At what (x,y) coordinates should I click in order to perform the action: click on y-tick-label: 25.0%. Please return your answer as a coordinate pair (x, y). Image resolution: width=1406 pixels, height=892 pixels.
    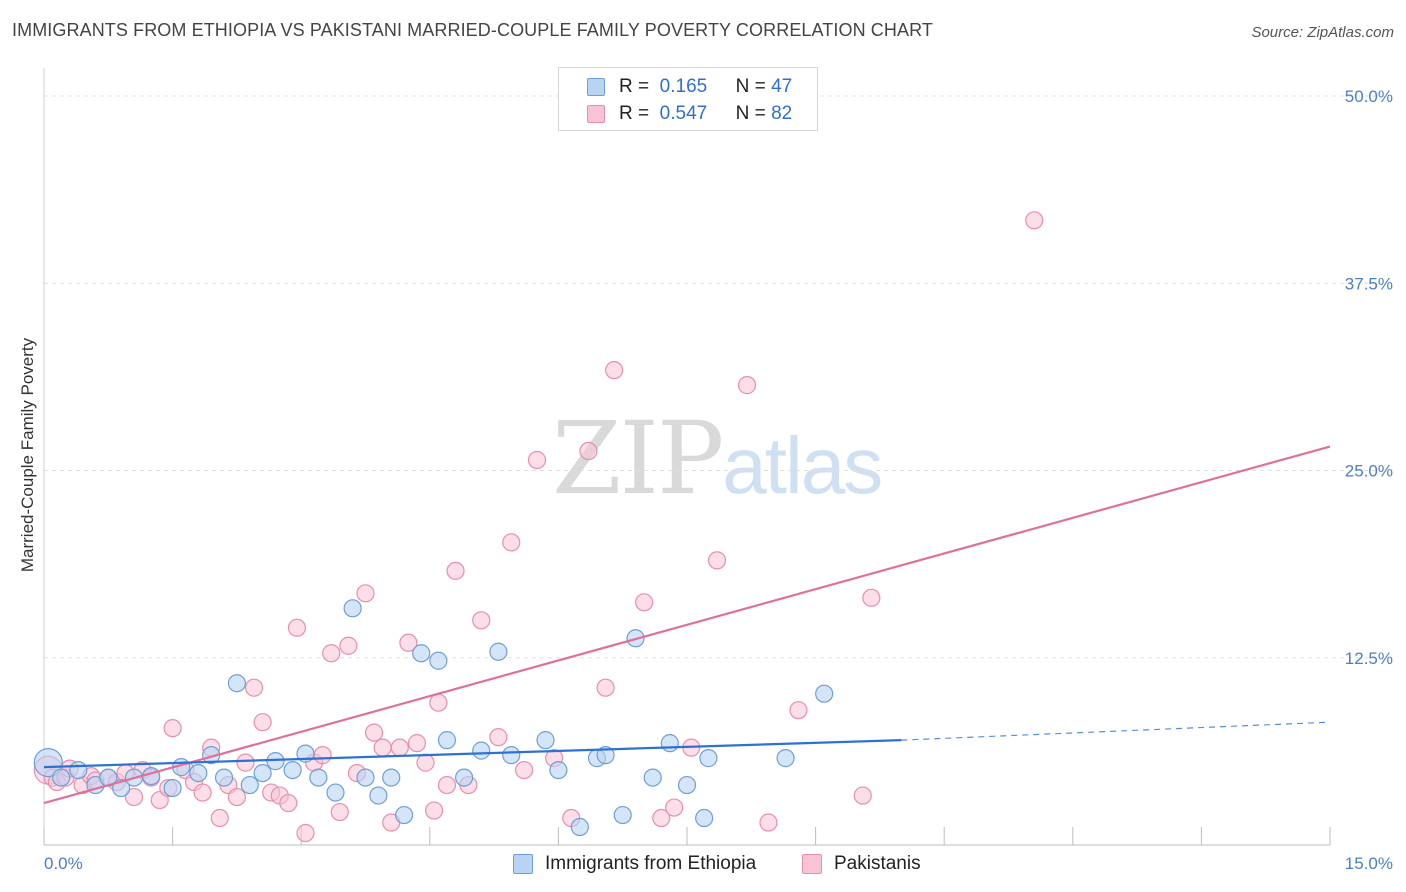
    Looking at the image, I should click on (1369, 471).